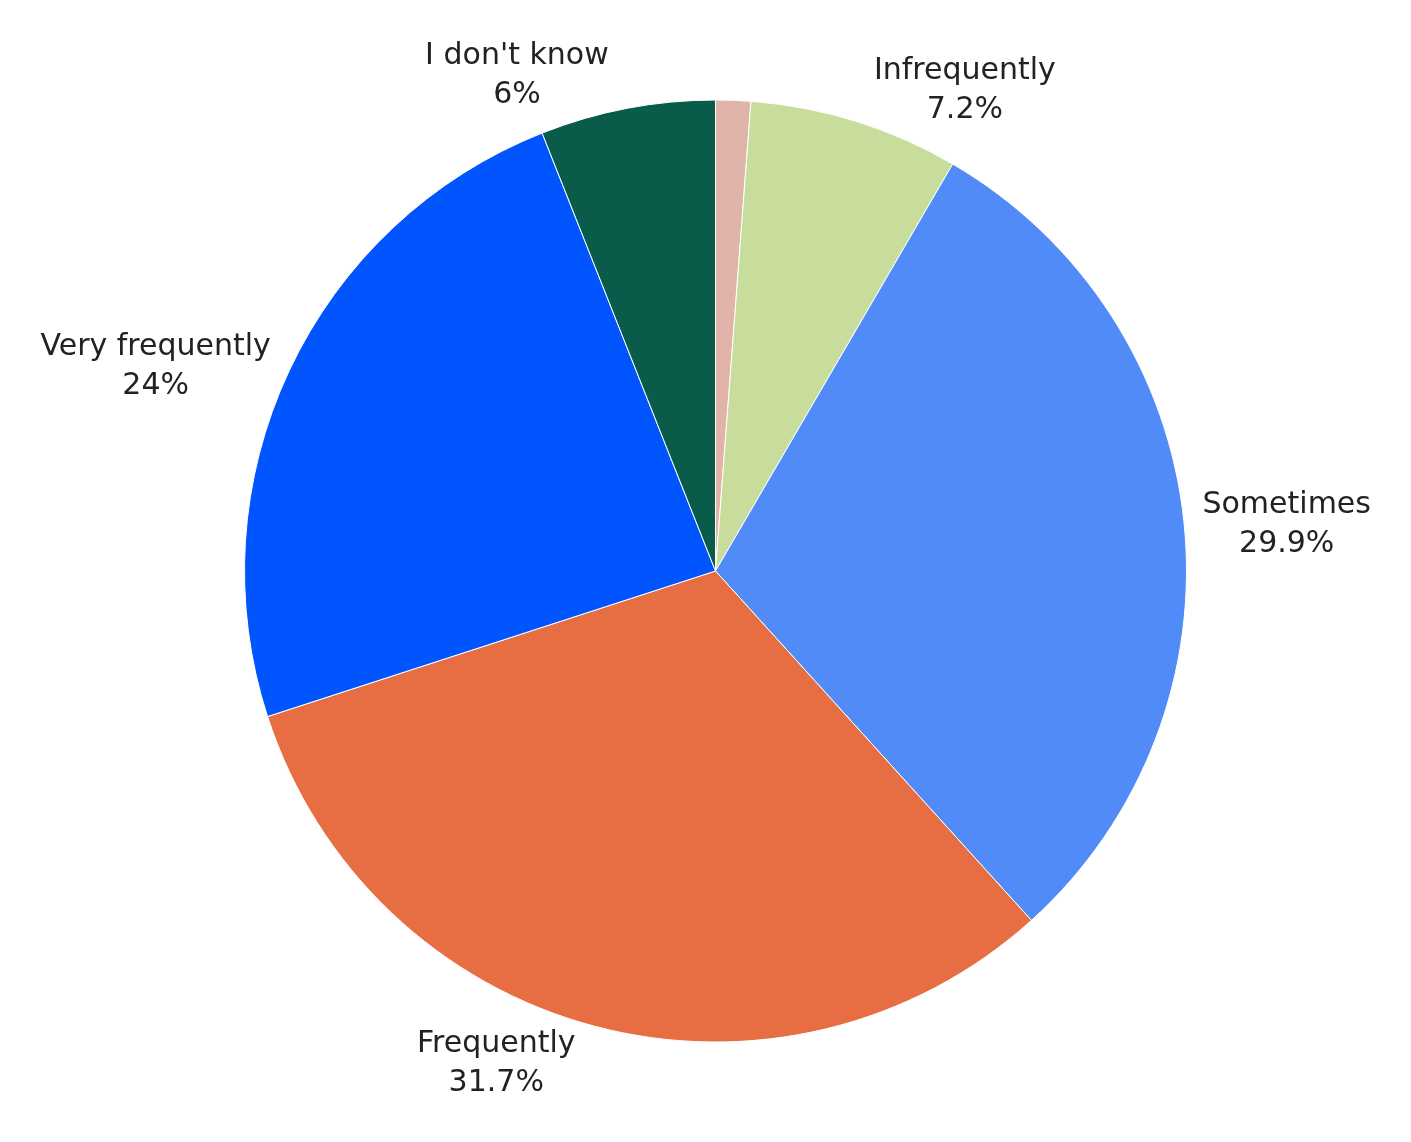 The height and width of the screenshot is (1142, 1411). I want to click on data-label: 24%, so click(155, 383).